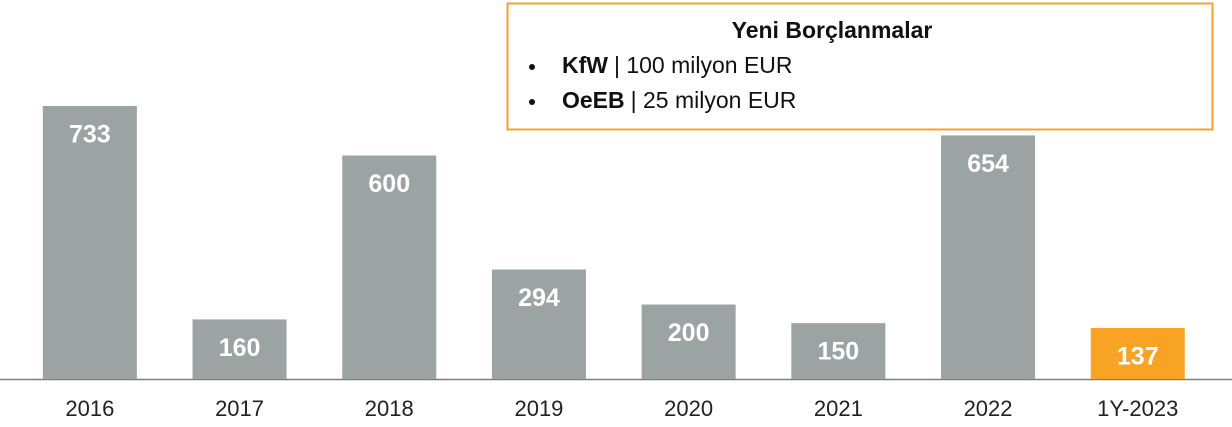 Image resolution: width=1232 pixels, height=427 pixels. I want to click on value-label: 160, so click(240, 348).